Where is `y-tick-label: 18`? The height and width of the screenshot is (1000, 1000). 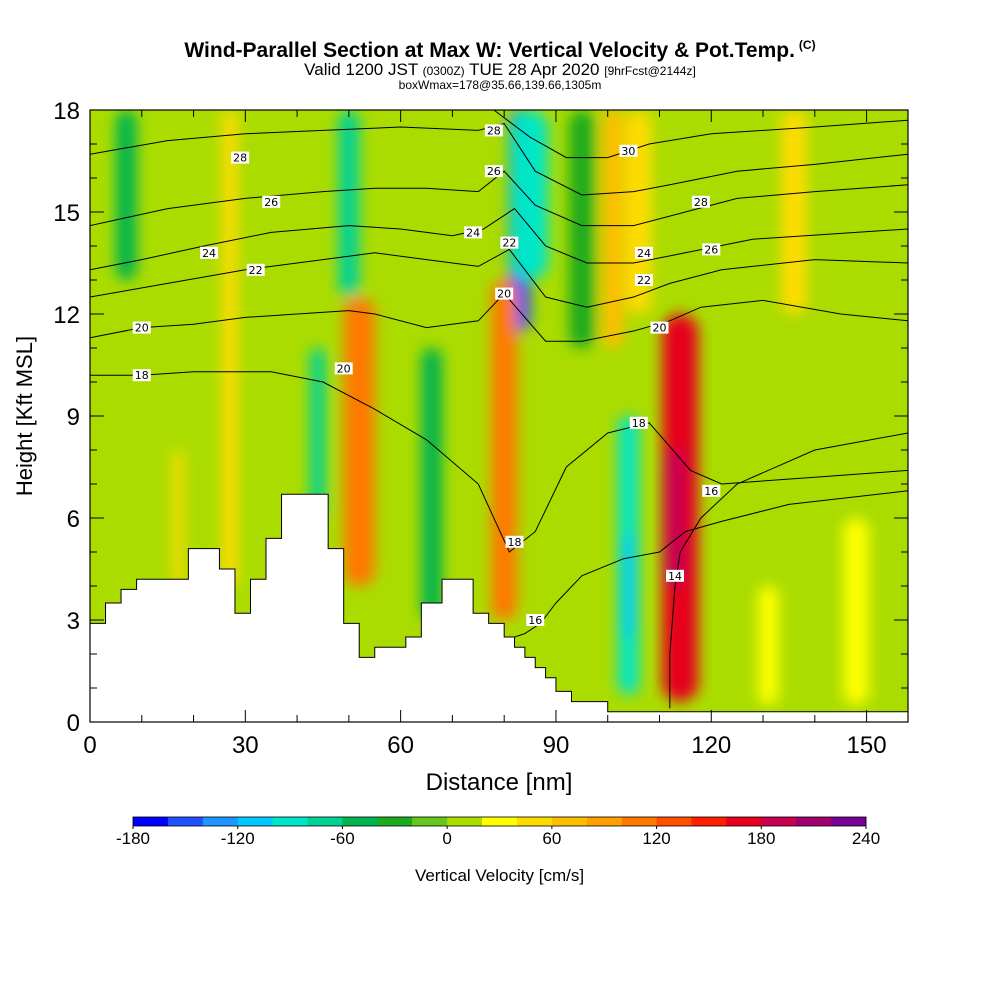
y-tick-label: 18 is located at coordinates (66, 111).